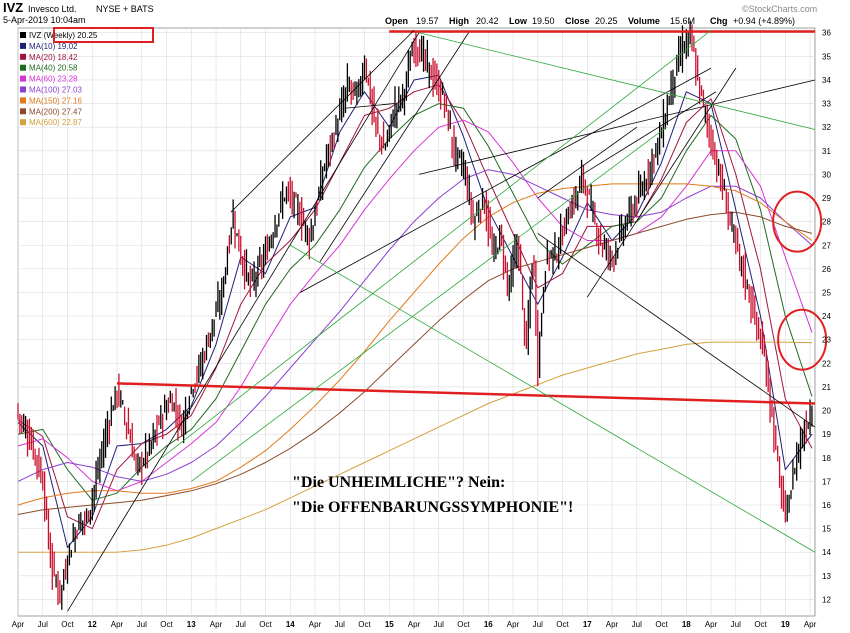 This screenshot has width=850, height=633. Describe the element at coordinates (55, 111) in the screenshot. I see `legend-entry: MA(200) 27.47` at that location.